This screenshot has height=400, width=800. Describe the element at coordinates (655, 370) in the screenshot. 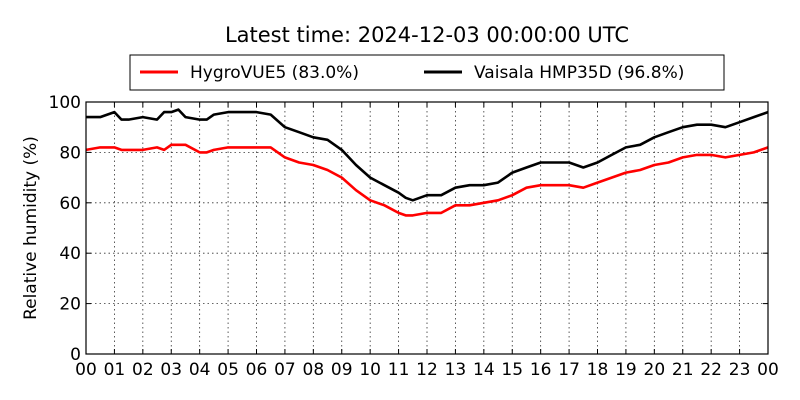

I see `x-tick-label: 20` at that location.